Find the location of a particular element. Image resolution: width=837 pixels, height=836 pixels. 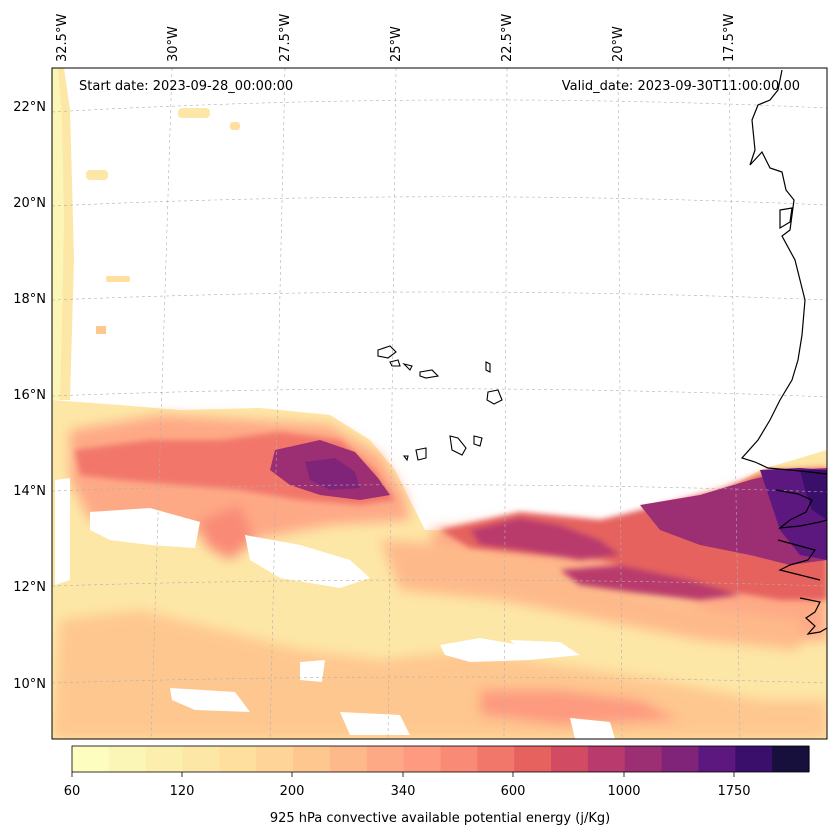

valid-date-label: Valid_date: 2023-09-30T11:00:00.00 is located at coordinates (681, 86).